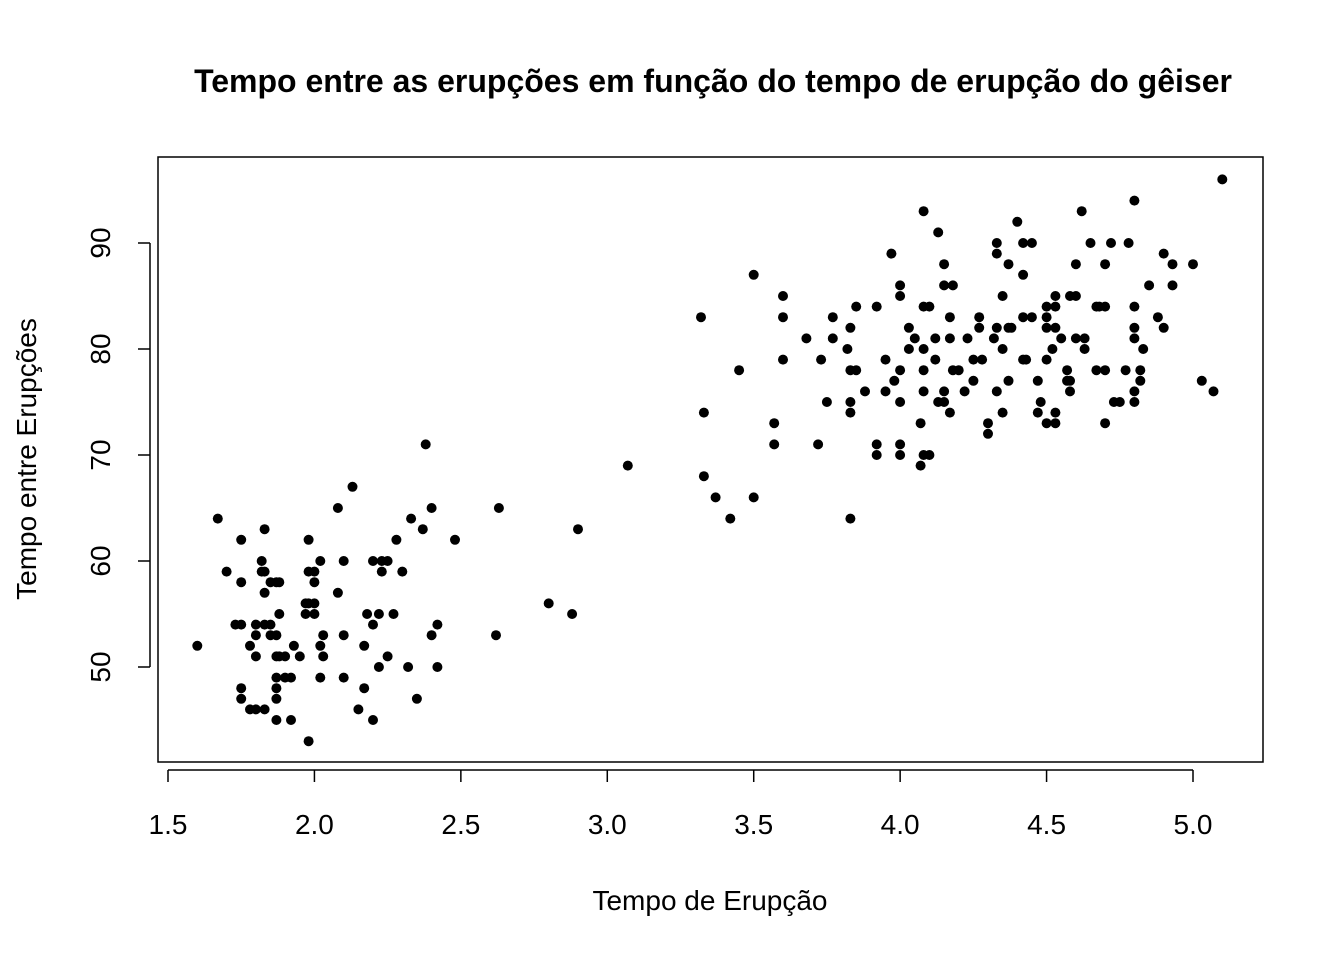  I want to click on x-axis-label: Tempo de Erupção, so click(709, 900).